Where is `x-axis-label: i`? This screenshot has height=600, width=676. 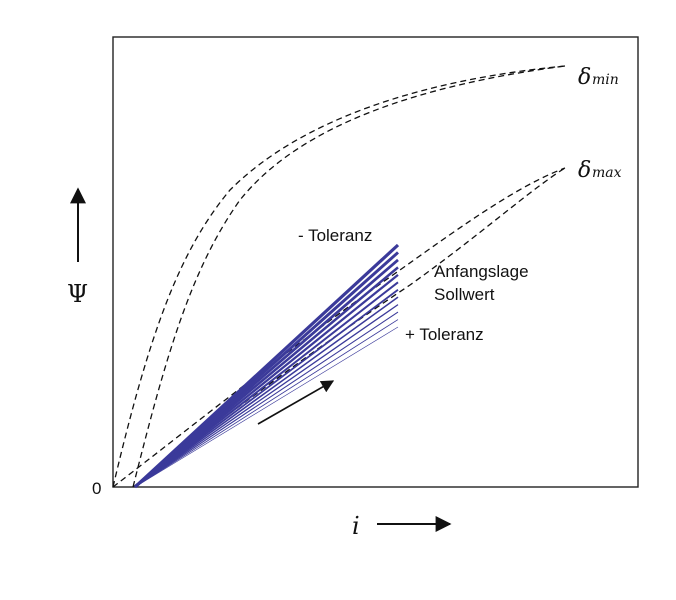 x-axis-label: i is located at coordinates (356, 526).